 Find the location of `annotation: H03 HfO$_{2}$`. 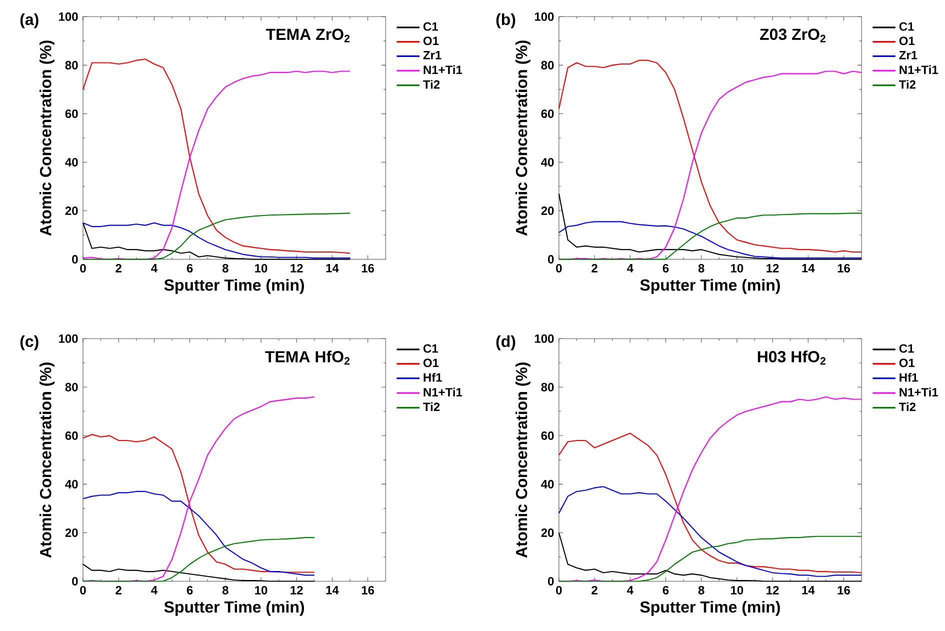

annotation: H03 HfO$_{2}$ is located at coordinates (792, 357).